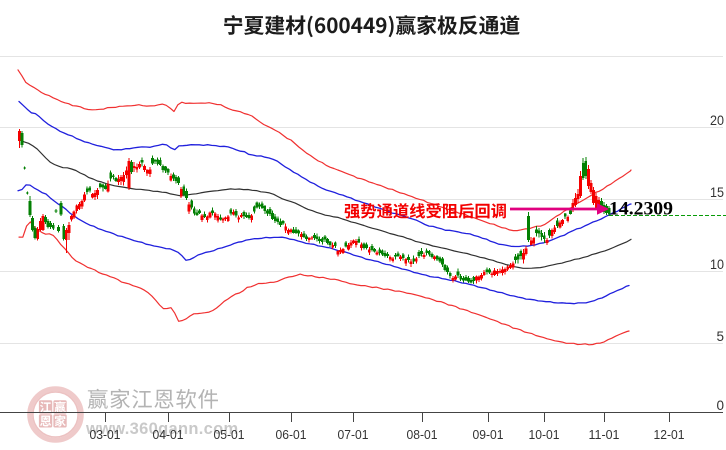  I want to click on svg-text: 11-01, so click(604, 434).